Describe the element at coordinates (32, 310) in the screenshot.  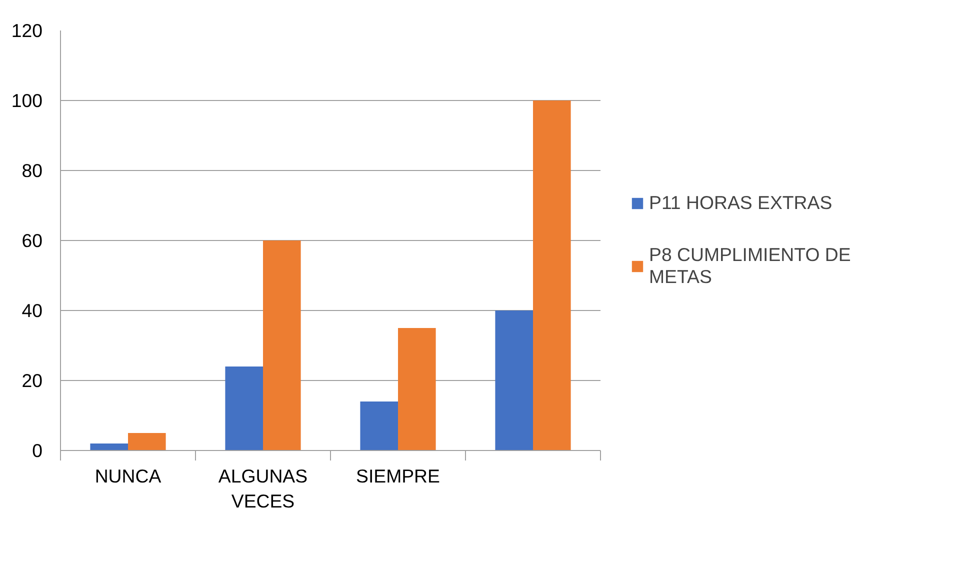
I see `y-tick-label: 40` at that location.